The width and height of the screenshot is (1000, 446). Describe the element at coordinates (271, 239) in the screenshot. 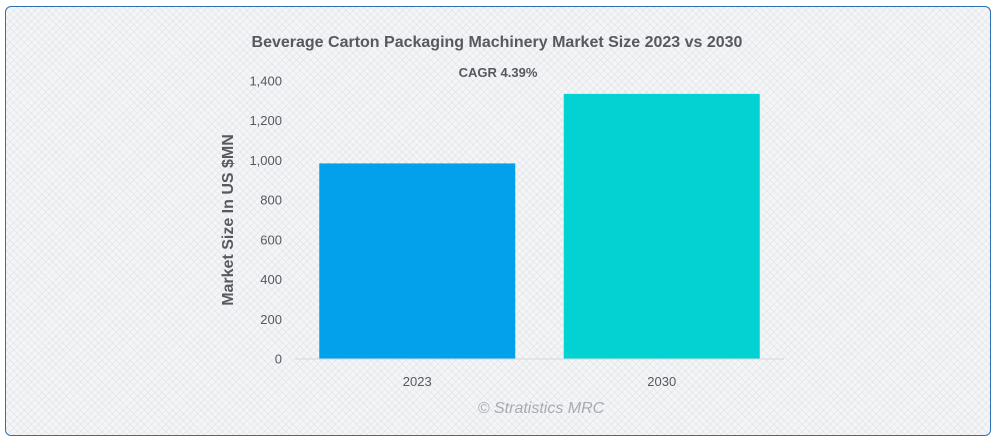

I see `y-tick-label: 600` at that location.